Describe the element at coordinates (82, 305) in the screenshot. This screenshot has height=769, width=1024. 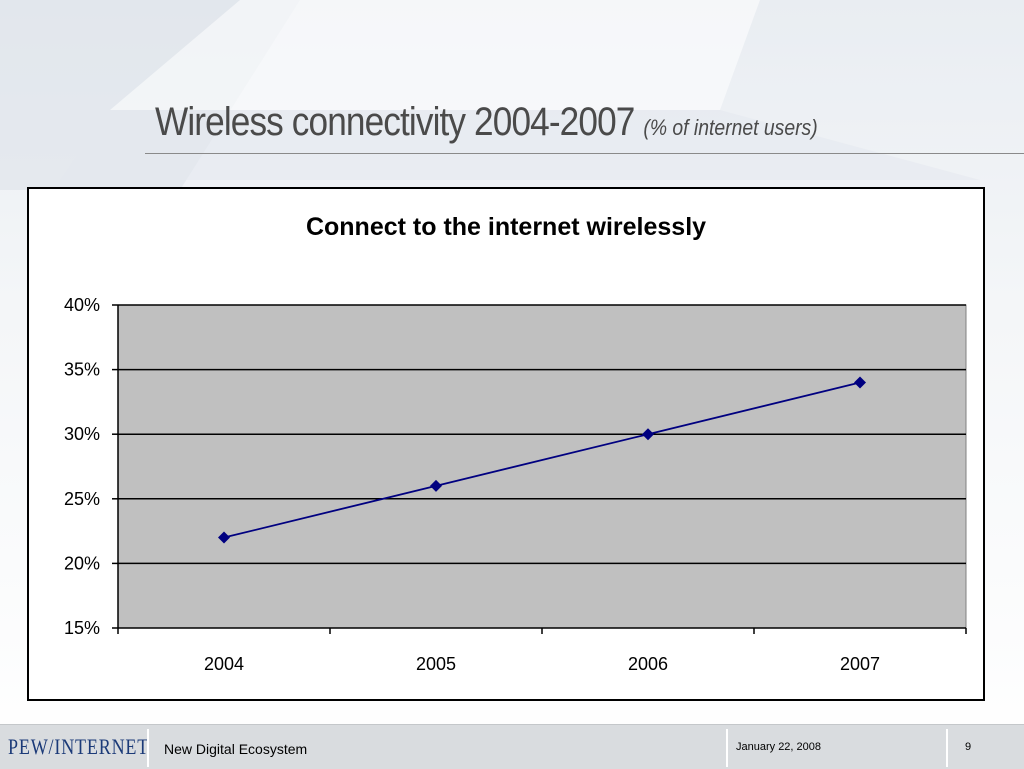
I see `y-tick-label: 40%` at that location.